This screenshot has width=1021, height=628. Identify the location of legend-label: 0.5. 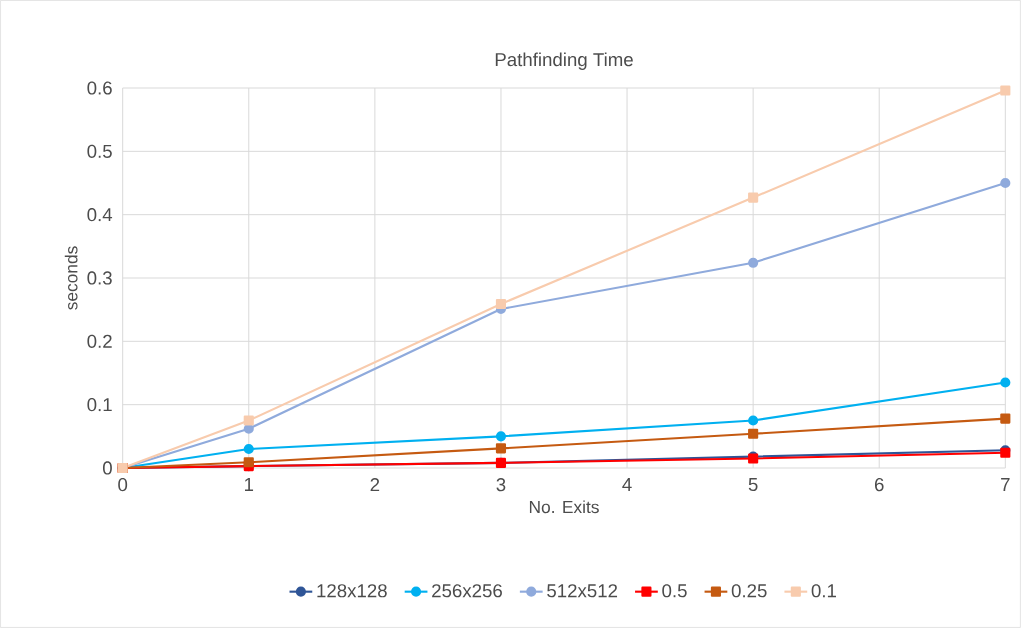
(674, 591).